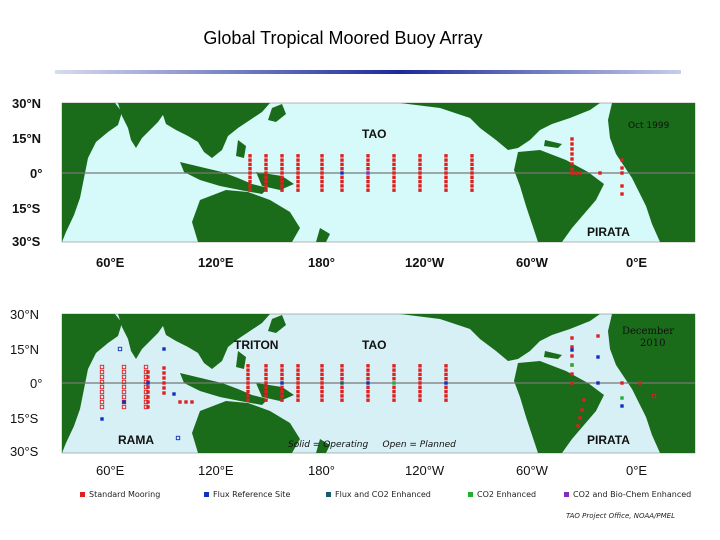 Image resolution: width=720 pixels, height=540 pixels. I want to click on top-lat-15n: 15°N, so click(26, 138).